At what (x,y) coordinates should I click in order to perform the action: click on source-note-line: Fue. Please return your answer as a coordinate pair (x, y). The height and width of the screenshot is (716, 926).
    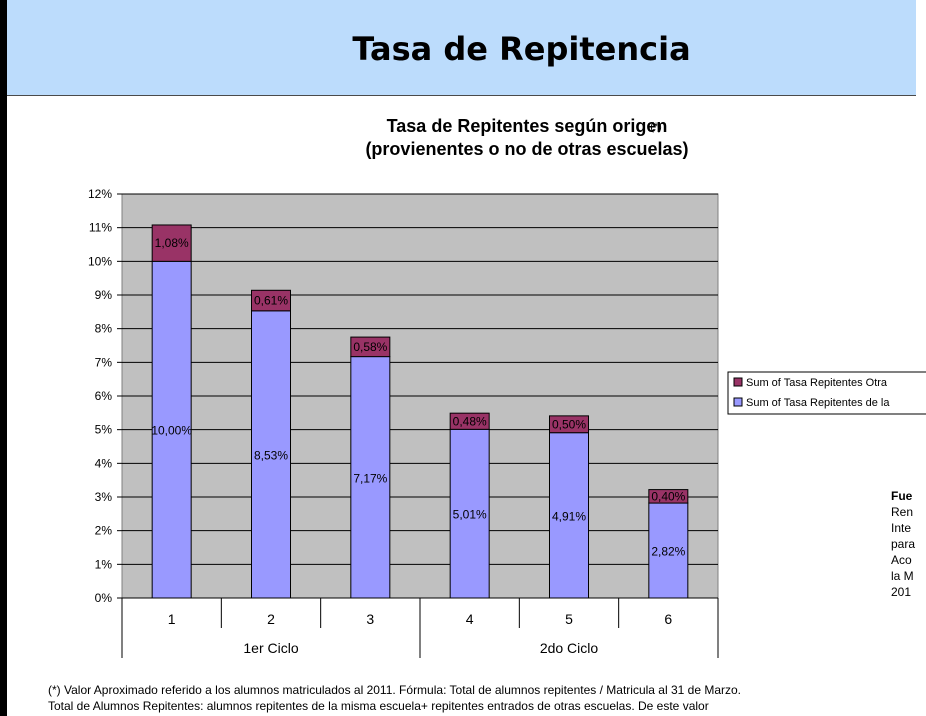
    Looking at the image, I should click on (902, 496).